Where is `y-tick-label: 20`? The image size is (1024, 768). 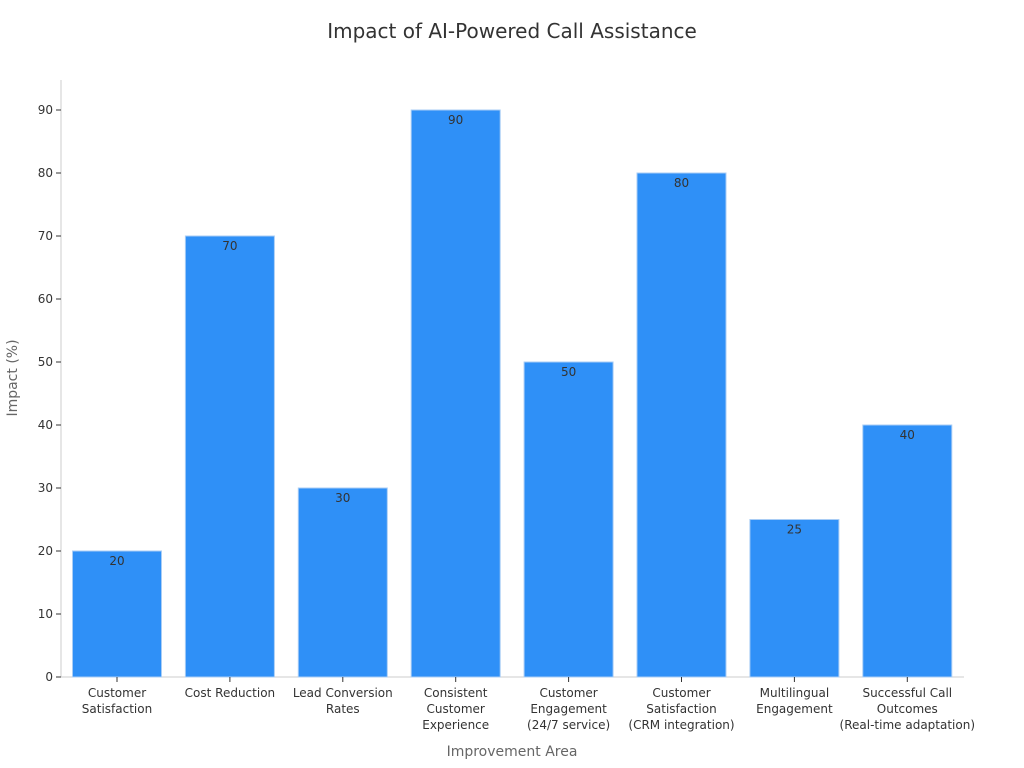 y-tick-label: 20 is located at coordinates (45, 551).